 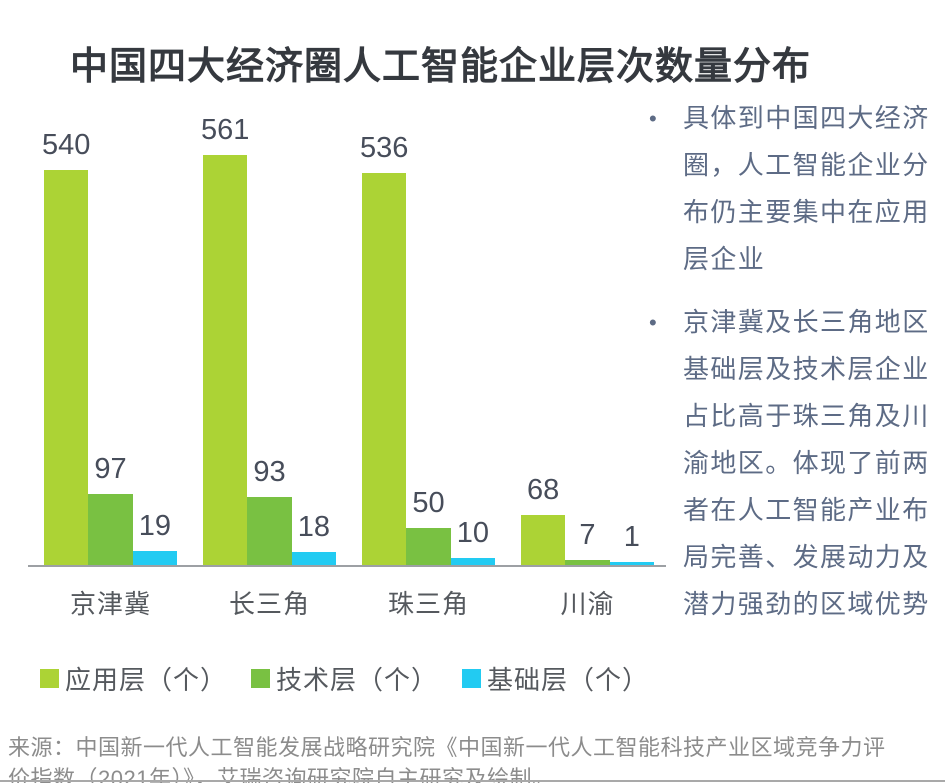 What do you see at coordinates (269, 604) in the screenshot?
I see `x-axis-label-1: 长三角` at bounding box center [269, 604].